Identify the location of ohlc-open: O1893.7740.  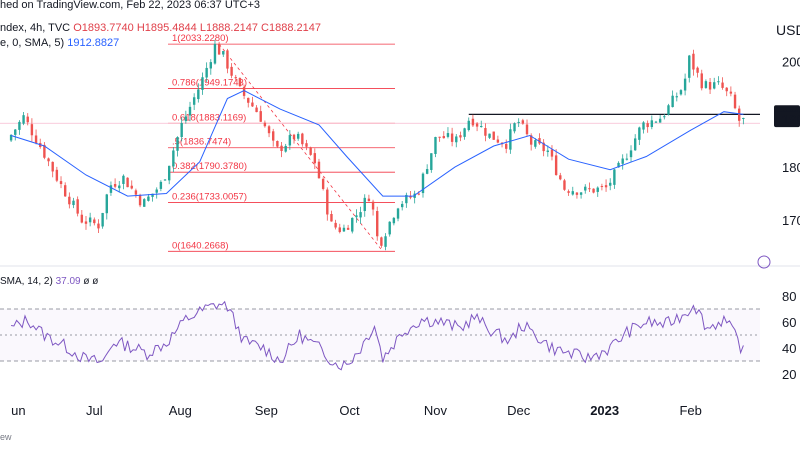
(103, 28).